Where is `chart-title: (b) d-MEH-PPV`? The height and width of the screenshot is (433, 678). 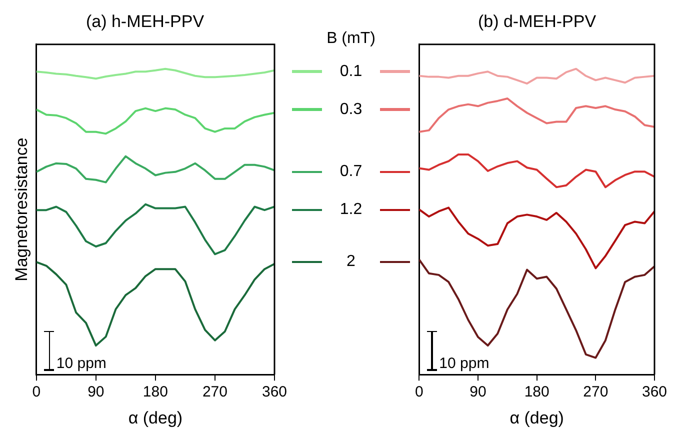
chart-title: (b) d-MEH-PPV is located at coordinates (537, 21).